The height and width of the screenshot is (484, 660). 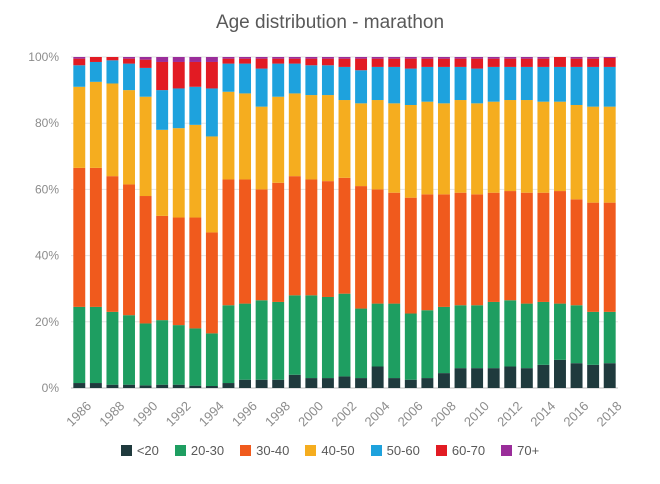 What do you see at coordinates (542, 413) in the screenshot?
I see `x-tick-label: 2014` at bounding box center [542, 413].